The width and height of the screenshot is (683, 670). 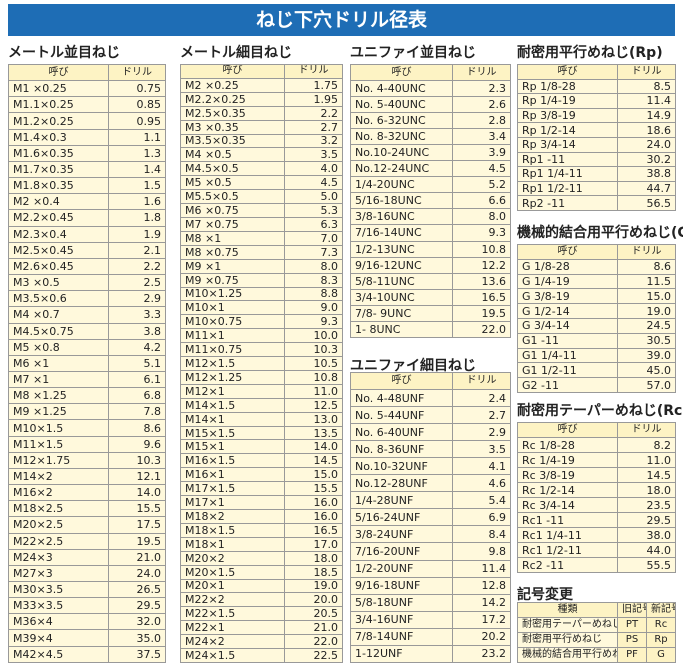 I want to click on cell: 0.85, so click(x=137, y=105).